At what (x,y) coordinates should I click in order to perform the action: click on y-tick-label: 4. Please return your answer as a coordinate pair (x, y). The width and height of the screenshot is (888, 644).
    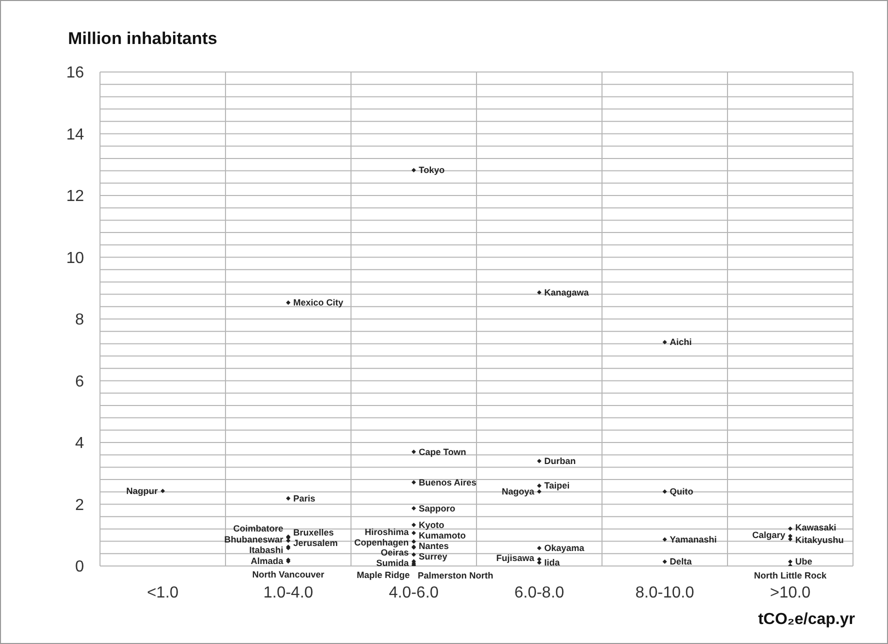
    Looking at the image, I should click on (79, 443).